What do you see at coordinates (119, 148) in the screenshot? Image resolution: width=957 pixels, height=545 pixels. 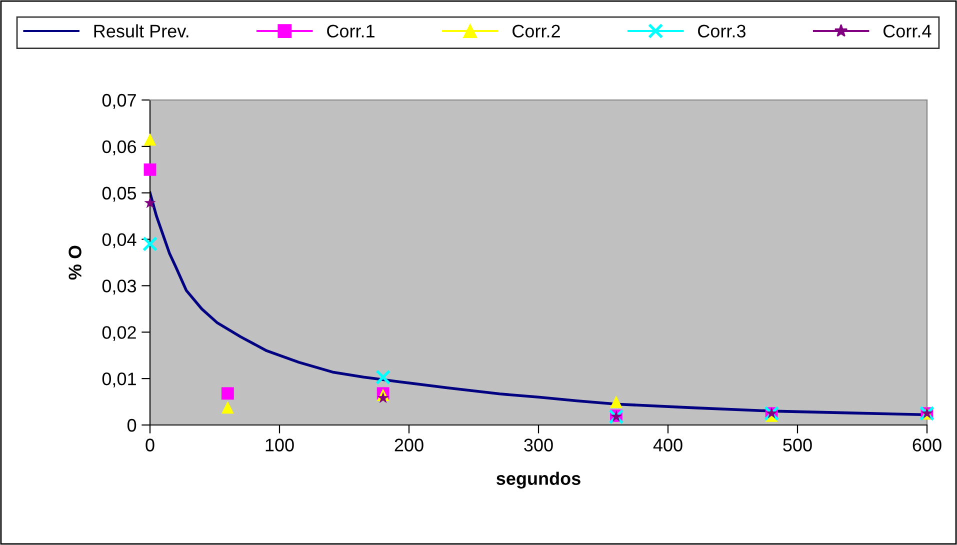 I see `y-tick-label: 0,06` at bounding box center [119, 148].